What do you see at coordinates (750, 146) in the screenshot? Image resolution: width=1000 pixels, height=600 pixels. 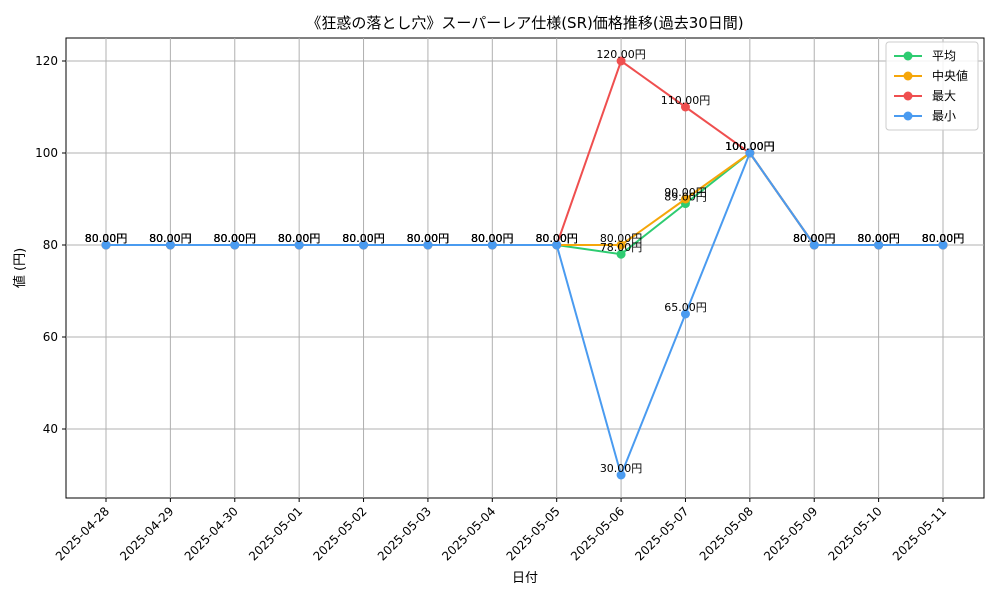 I see `data-label: 100.00円` at bounding box center [750, 146].